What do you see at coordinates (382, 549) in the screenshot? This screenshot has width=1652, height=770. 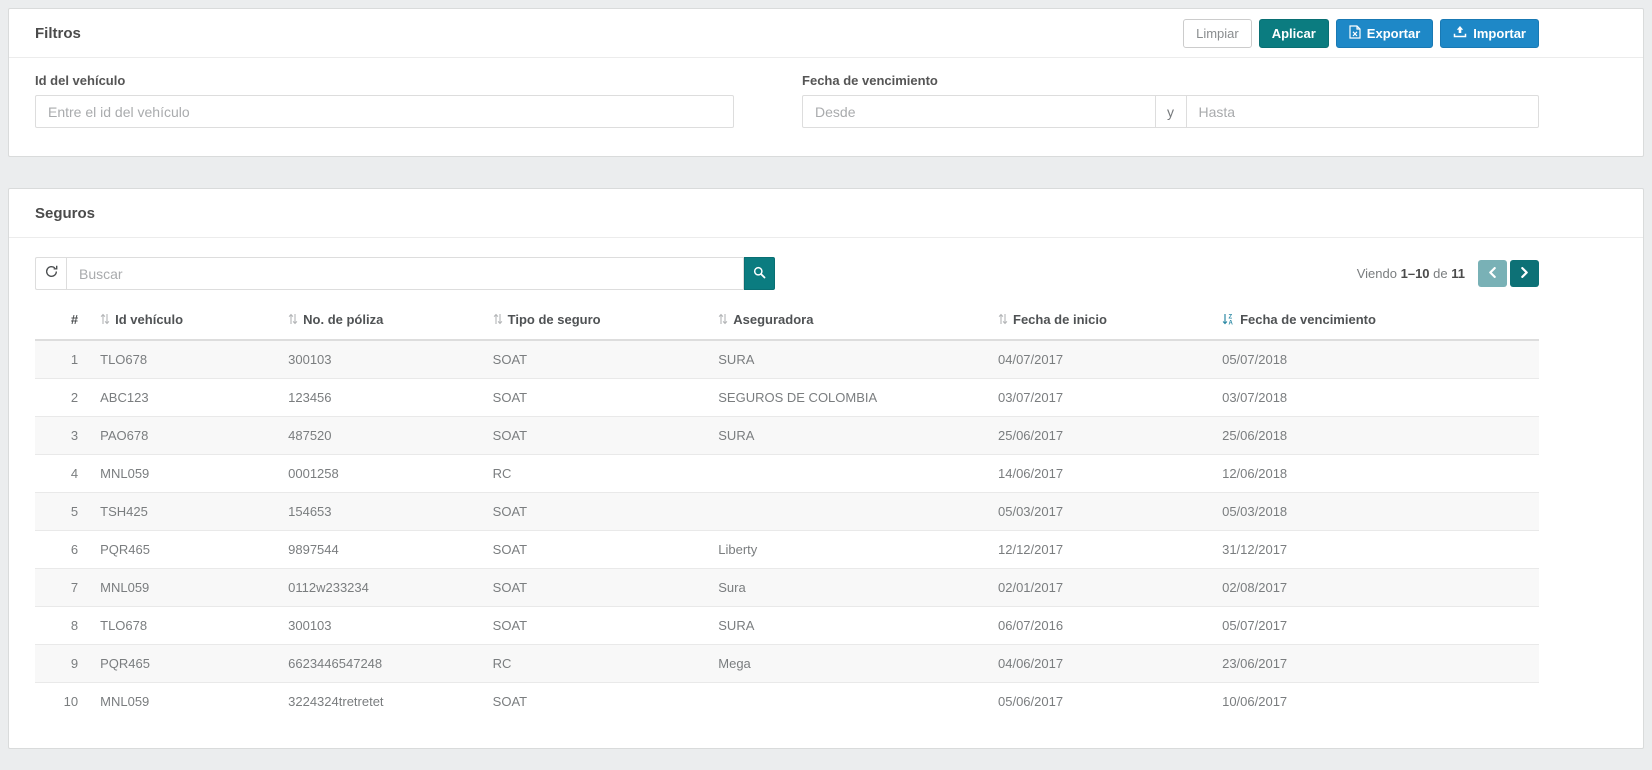 I see `cell-no-poliza: 9897544` at bounding box center [382, 549].